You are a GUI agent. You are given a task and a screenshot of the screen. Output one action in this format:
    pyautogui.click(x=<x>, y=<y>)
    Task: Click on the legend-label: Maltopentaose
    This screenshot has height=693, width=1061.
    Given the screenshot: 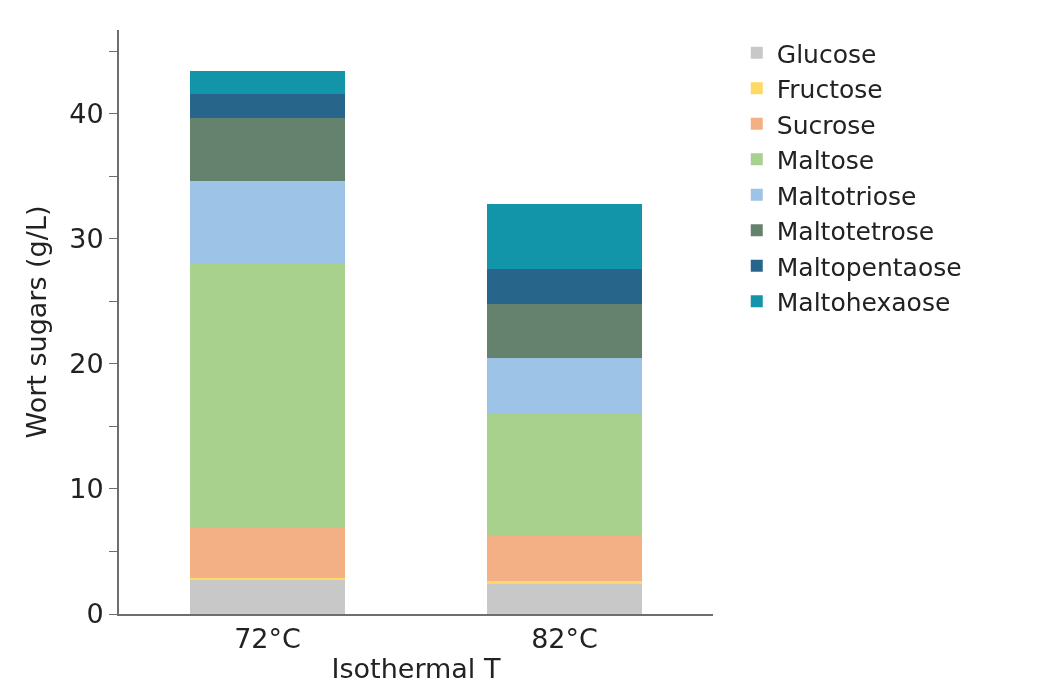 What is the action you would take?
    pyautogui.click(x=869, y=267)
    